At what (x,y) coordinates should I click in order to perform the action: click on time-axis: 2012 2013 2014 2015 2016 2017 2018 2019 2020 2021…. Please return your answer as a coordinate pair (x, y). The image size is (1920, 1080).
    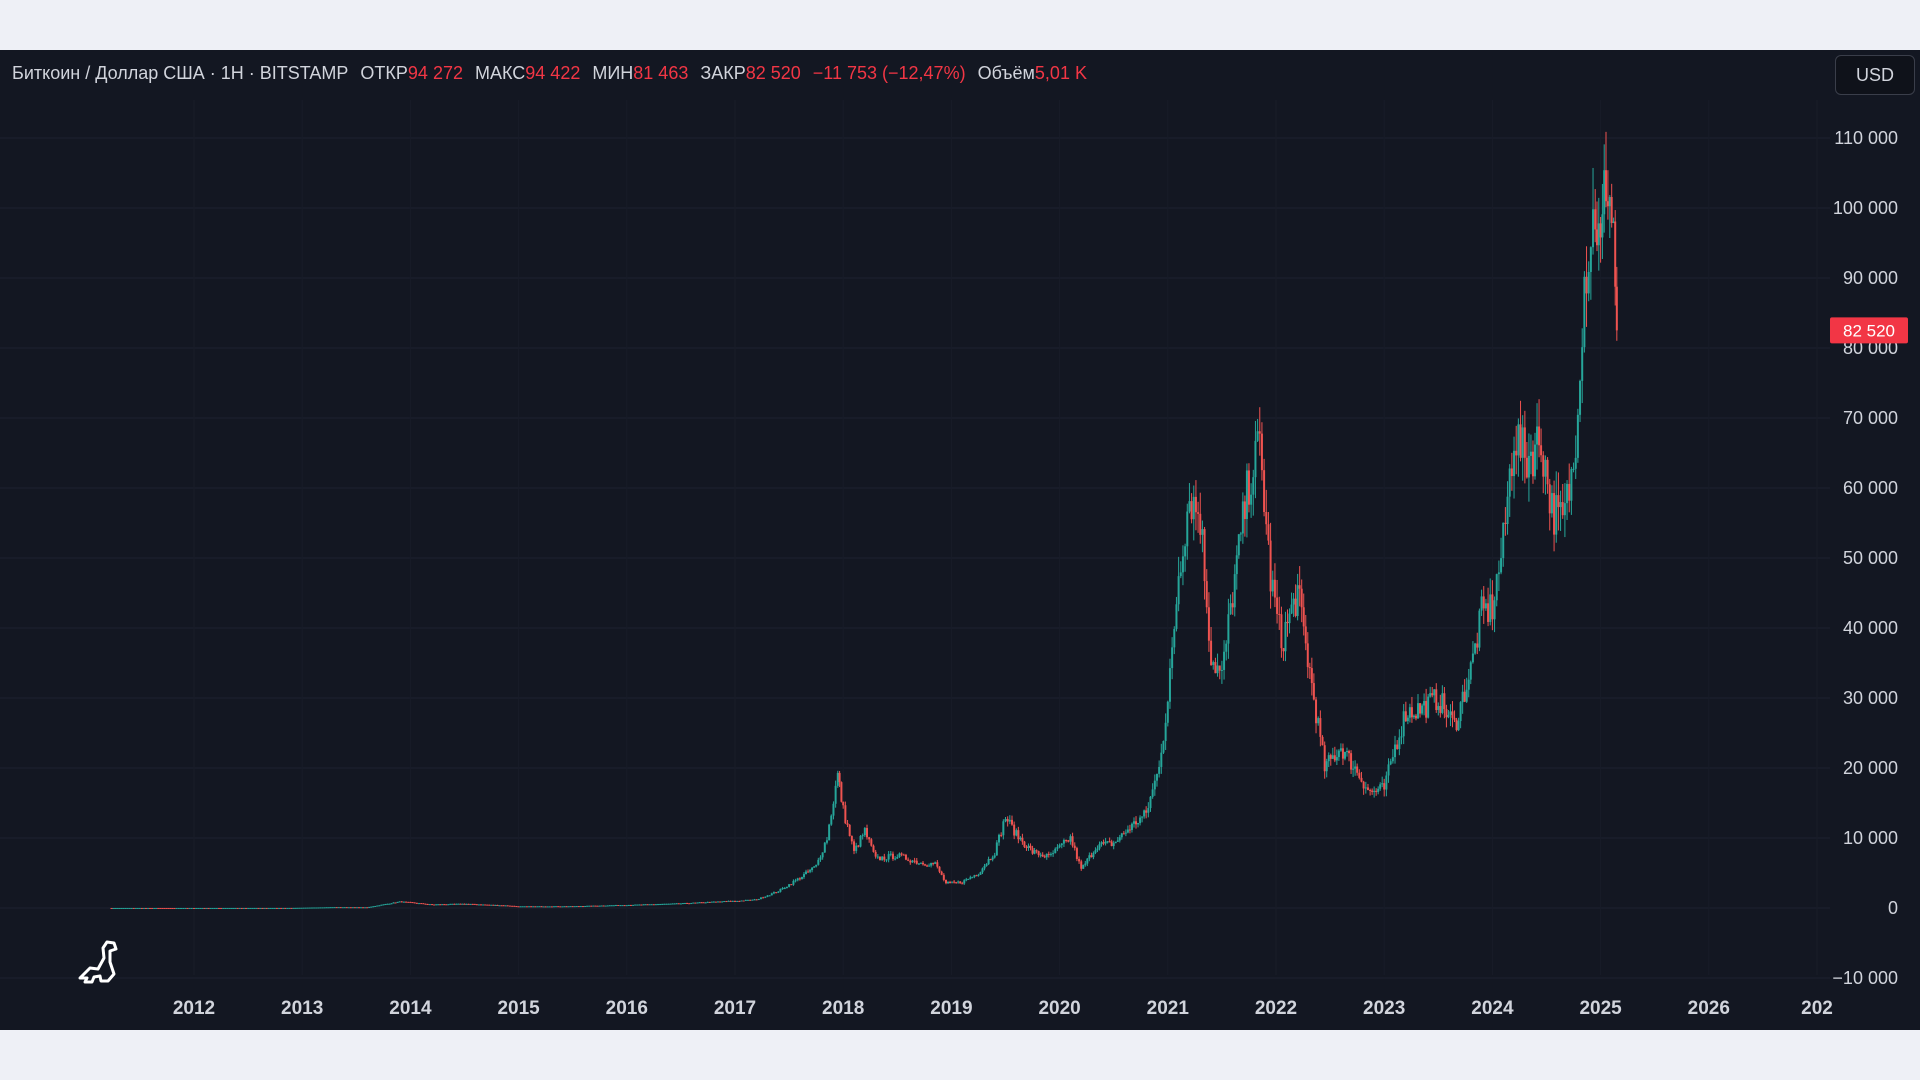
    Looking at the image, I should click on (1003, 1008).